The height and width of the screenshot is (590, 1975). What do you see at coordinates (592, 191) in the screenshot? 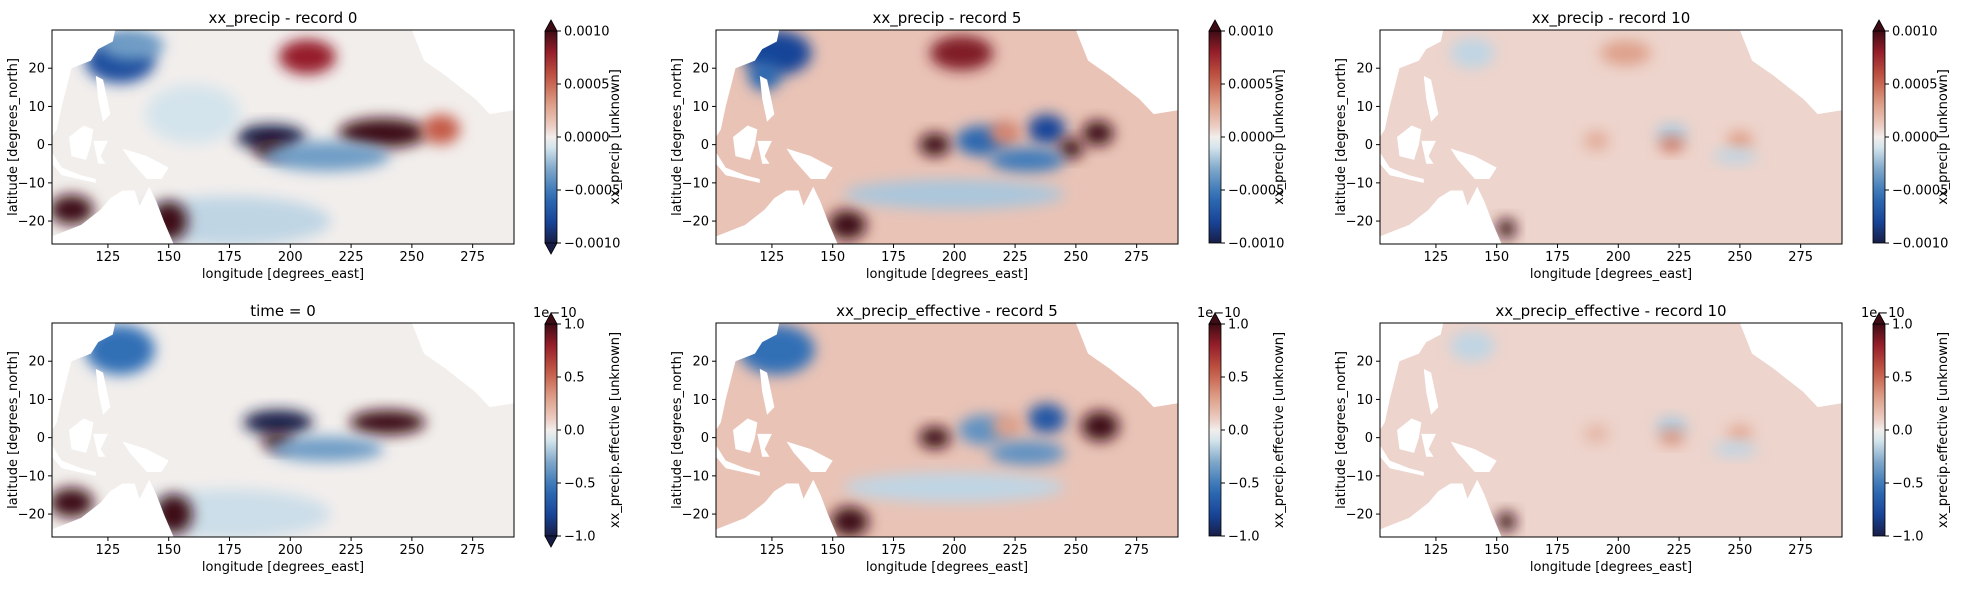
I see `colorbar-tick-label: −0.0005` at bounding box center [592, 191].